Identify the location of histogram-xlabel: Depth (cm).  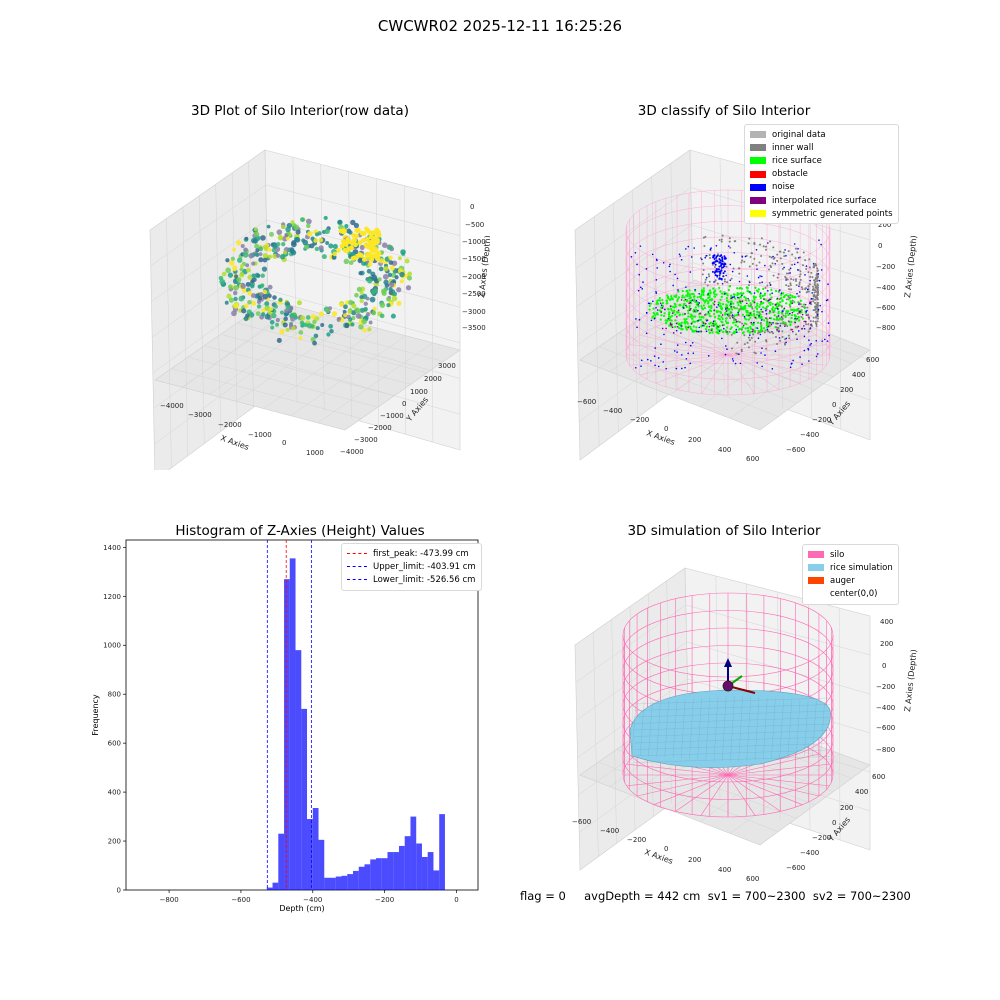
(301, 908).